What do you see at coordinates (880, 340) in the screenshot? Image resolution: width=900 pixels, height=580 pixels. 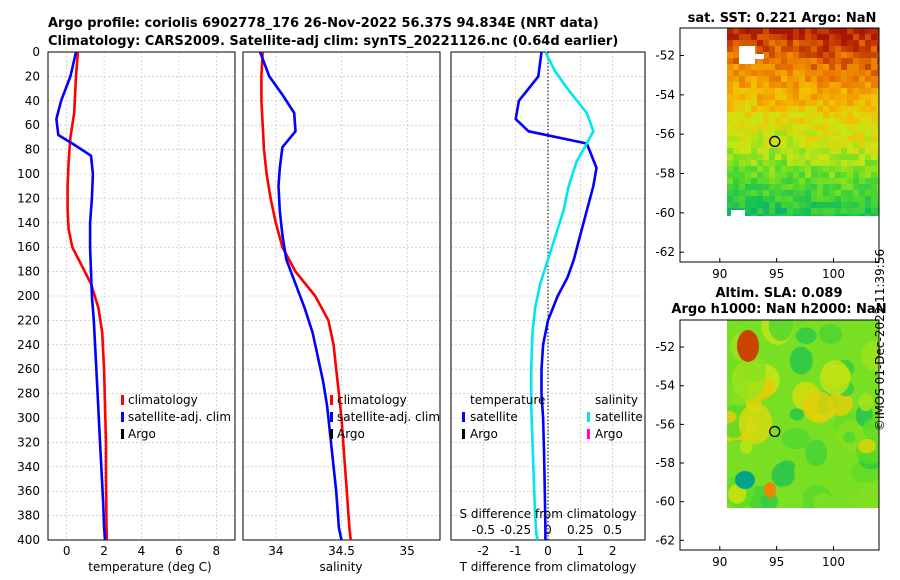 I see `credit-text: ©IMOS 01-Dec-2022 11:39:56` at bounding box center [880, 340].